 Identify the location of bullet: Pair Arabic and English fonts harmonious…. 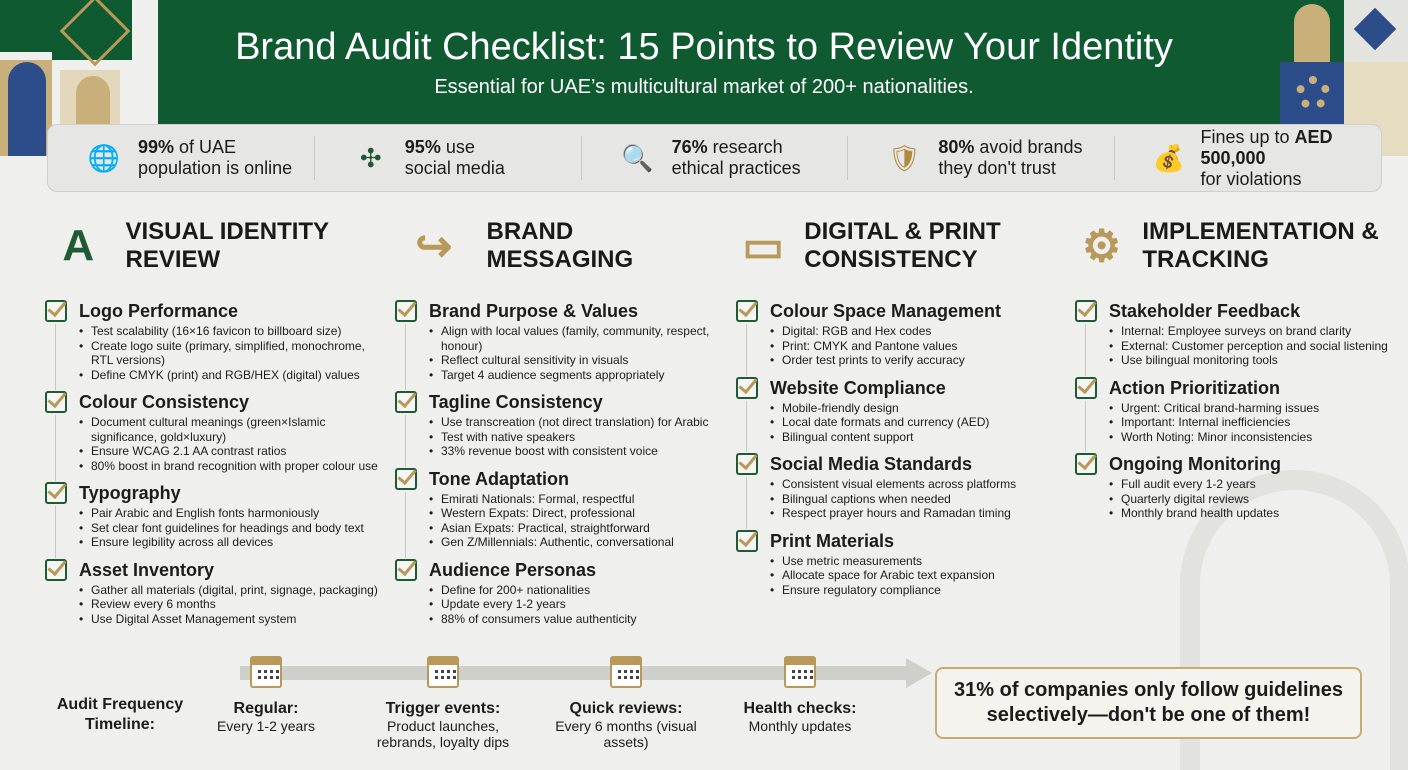
(232, 513).